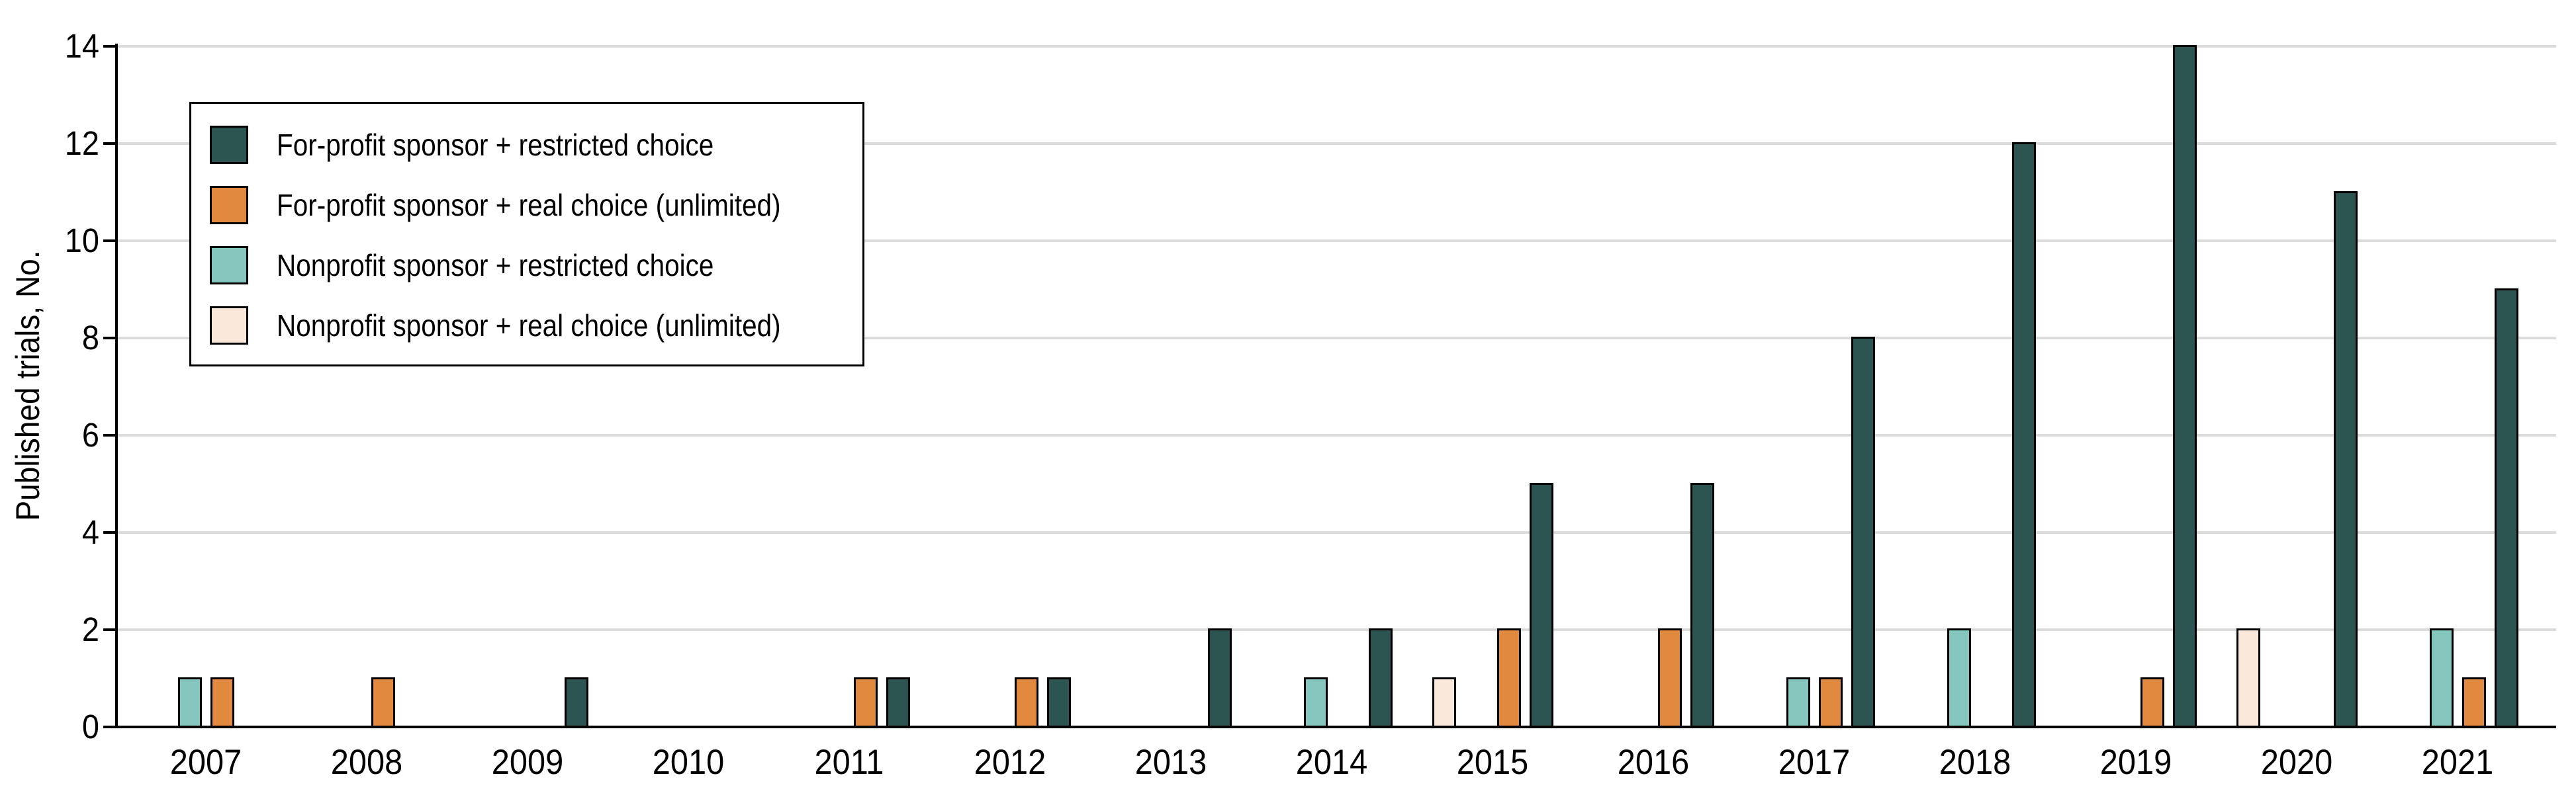 Image resolution: width=2576 pixels, height=805 pixels. I want to click on x-axis-label: 2010, so click(688, 762).